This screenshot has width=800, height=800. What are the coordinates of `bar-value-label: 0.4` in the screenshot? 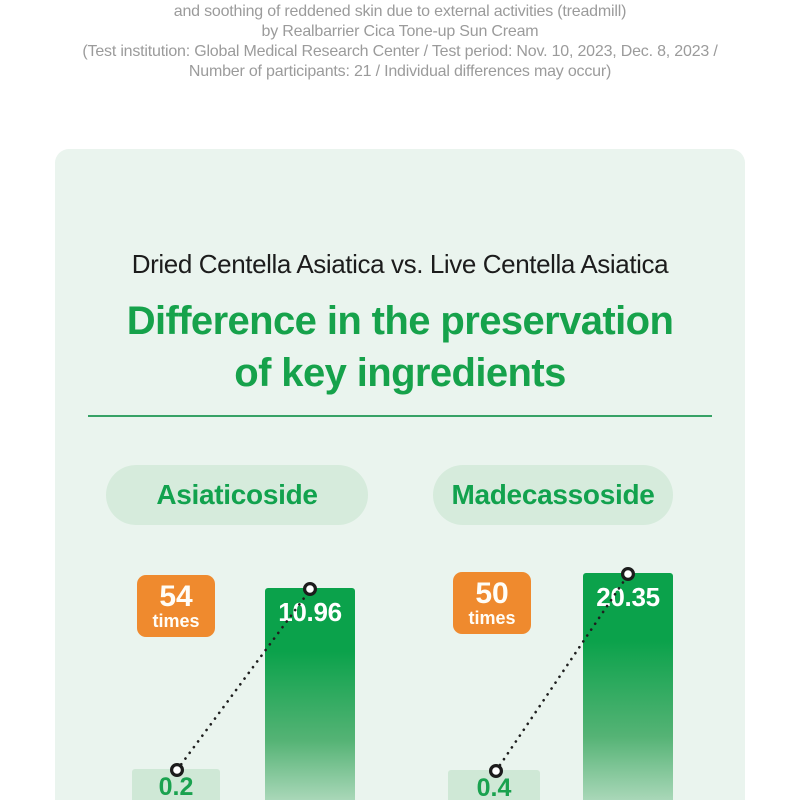 It's located at (494, 787).